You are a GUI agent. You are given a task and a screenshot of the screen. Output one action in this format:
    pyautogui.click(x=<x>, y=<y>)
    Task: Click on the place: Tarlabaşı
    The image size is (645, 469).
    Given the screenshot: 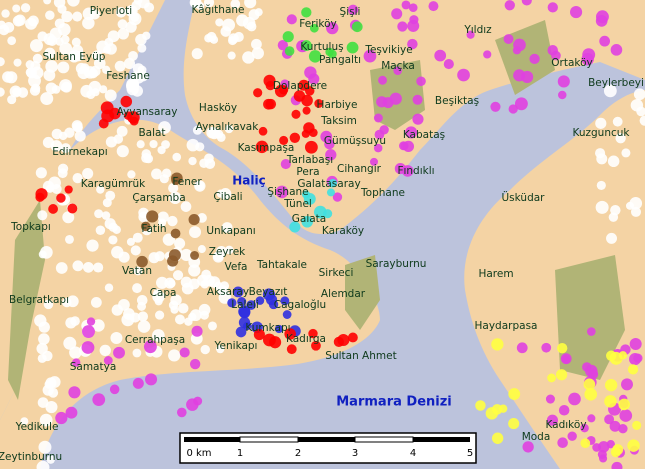 What is the action you would take?
    pyautogui.click(x=309, y=160)
    